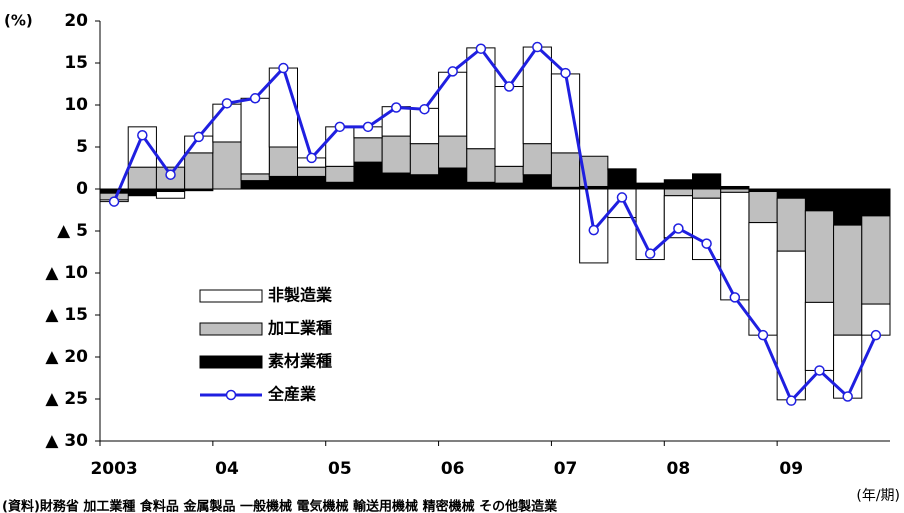 This screenshot has height=513, width=904. I want to click on x-tick-label: 08, so click(679, 469).